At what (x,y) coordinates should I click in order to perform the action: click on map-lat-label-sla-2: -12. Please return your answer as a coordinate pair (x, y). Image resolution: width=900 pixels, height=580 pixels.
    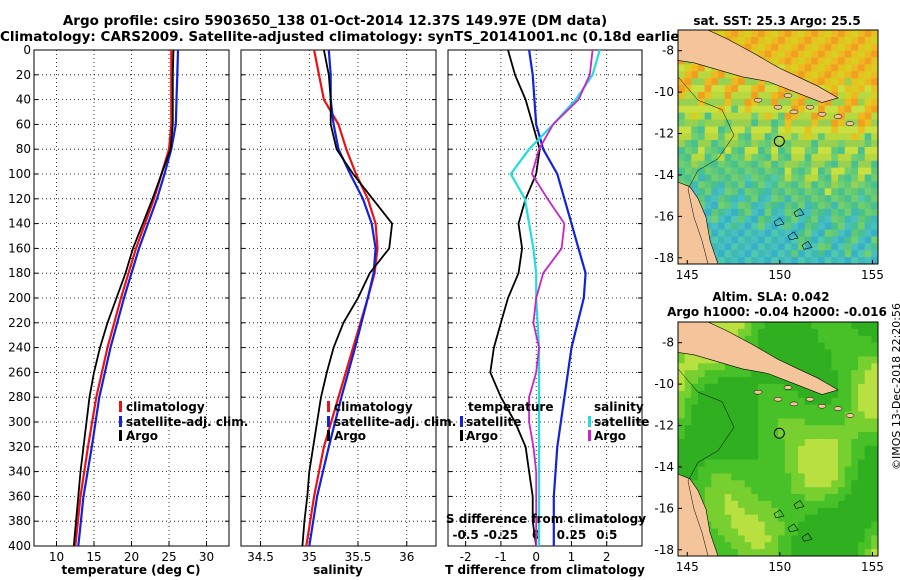
    Looking at the image, I should click on (664, 426).